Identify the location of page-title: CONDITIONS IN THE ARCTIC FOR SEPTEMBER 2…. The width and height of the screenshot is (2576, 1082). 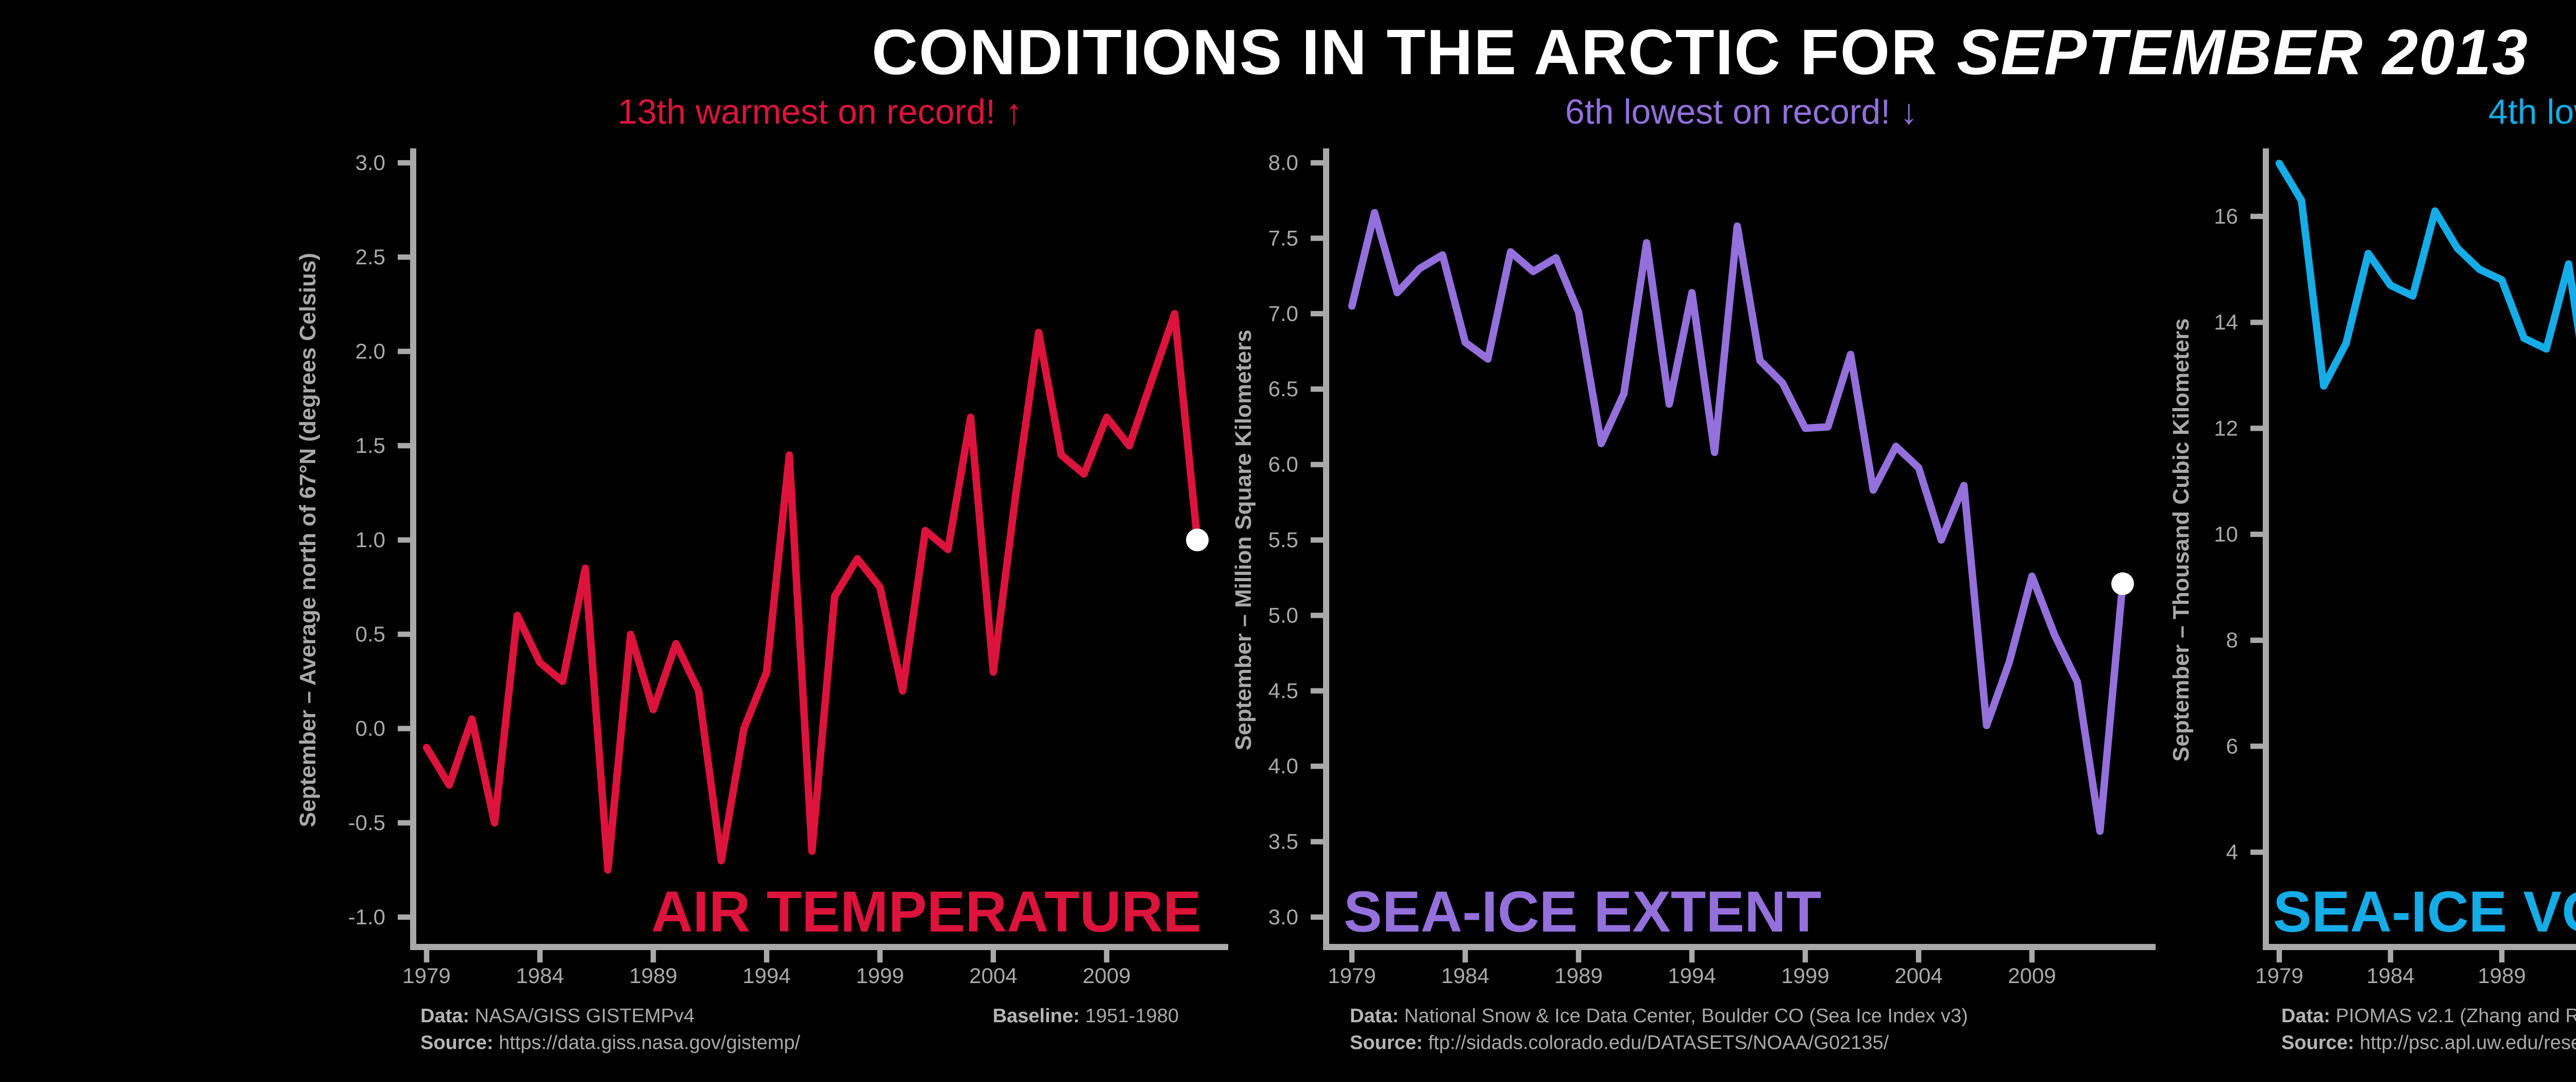
(1288, 53).